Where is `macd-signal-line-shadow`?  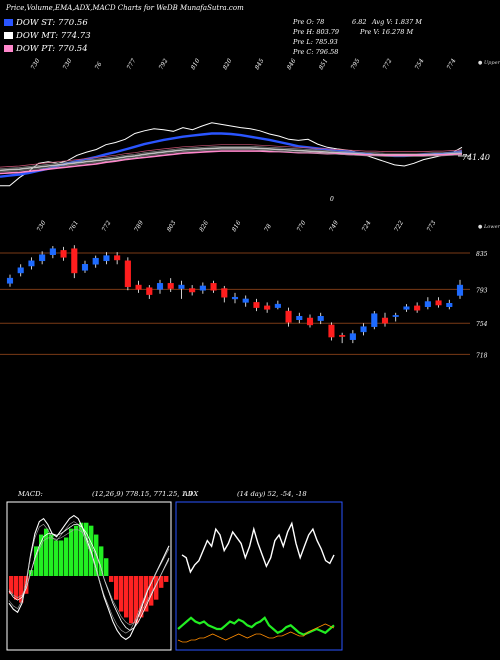 macd-signal-line-shadow is located at coordinates (89, 577).